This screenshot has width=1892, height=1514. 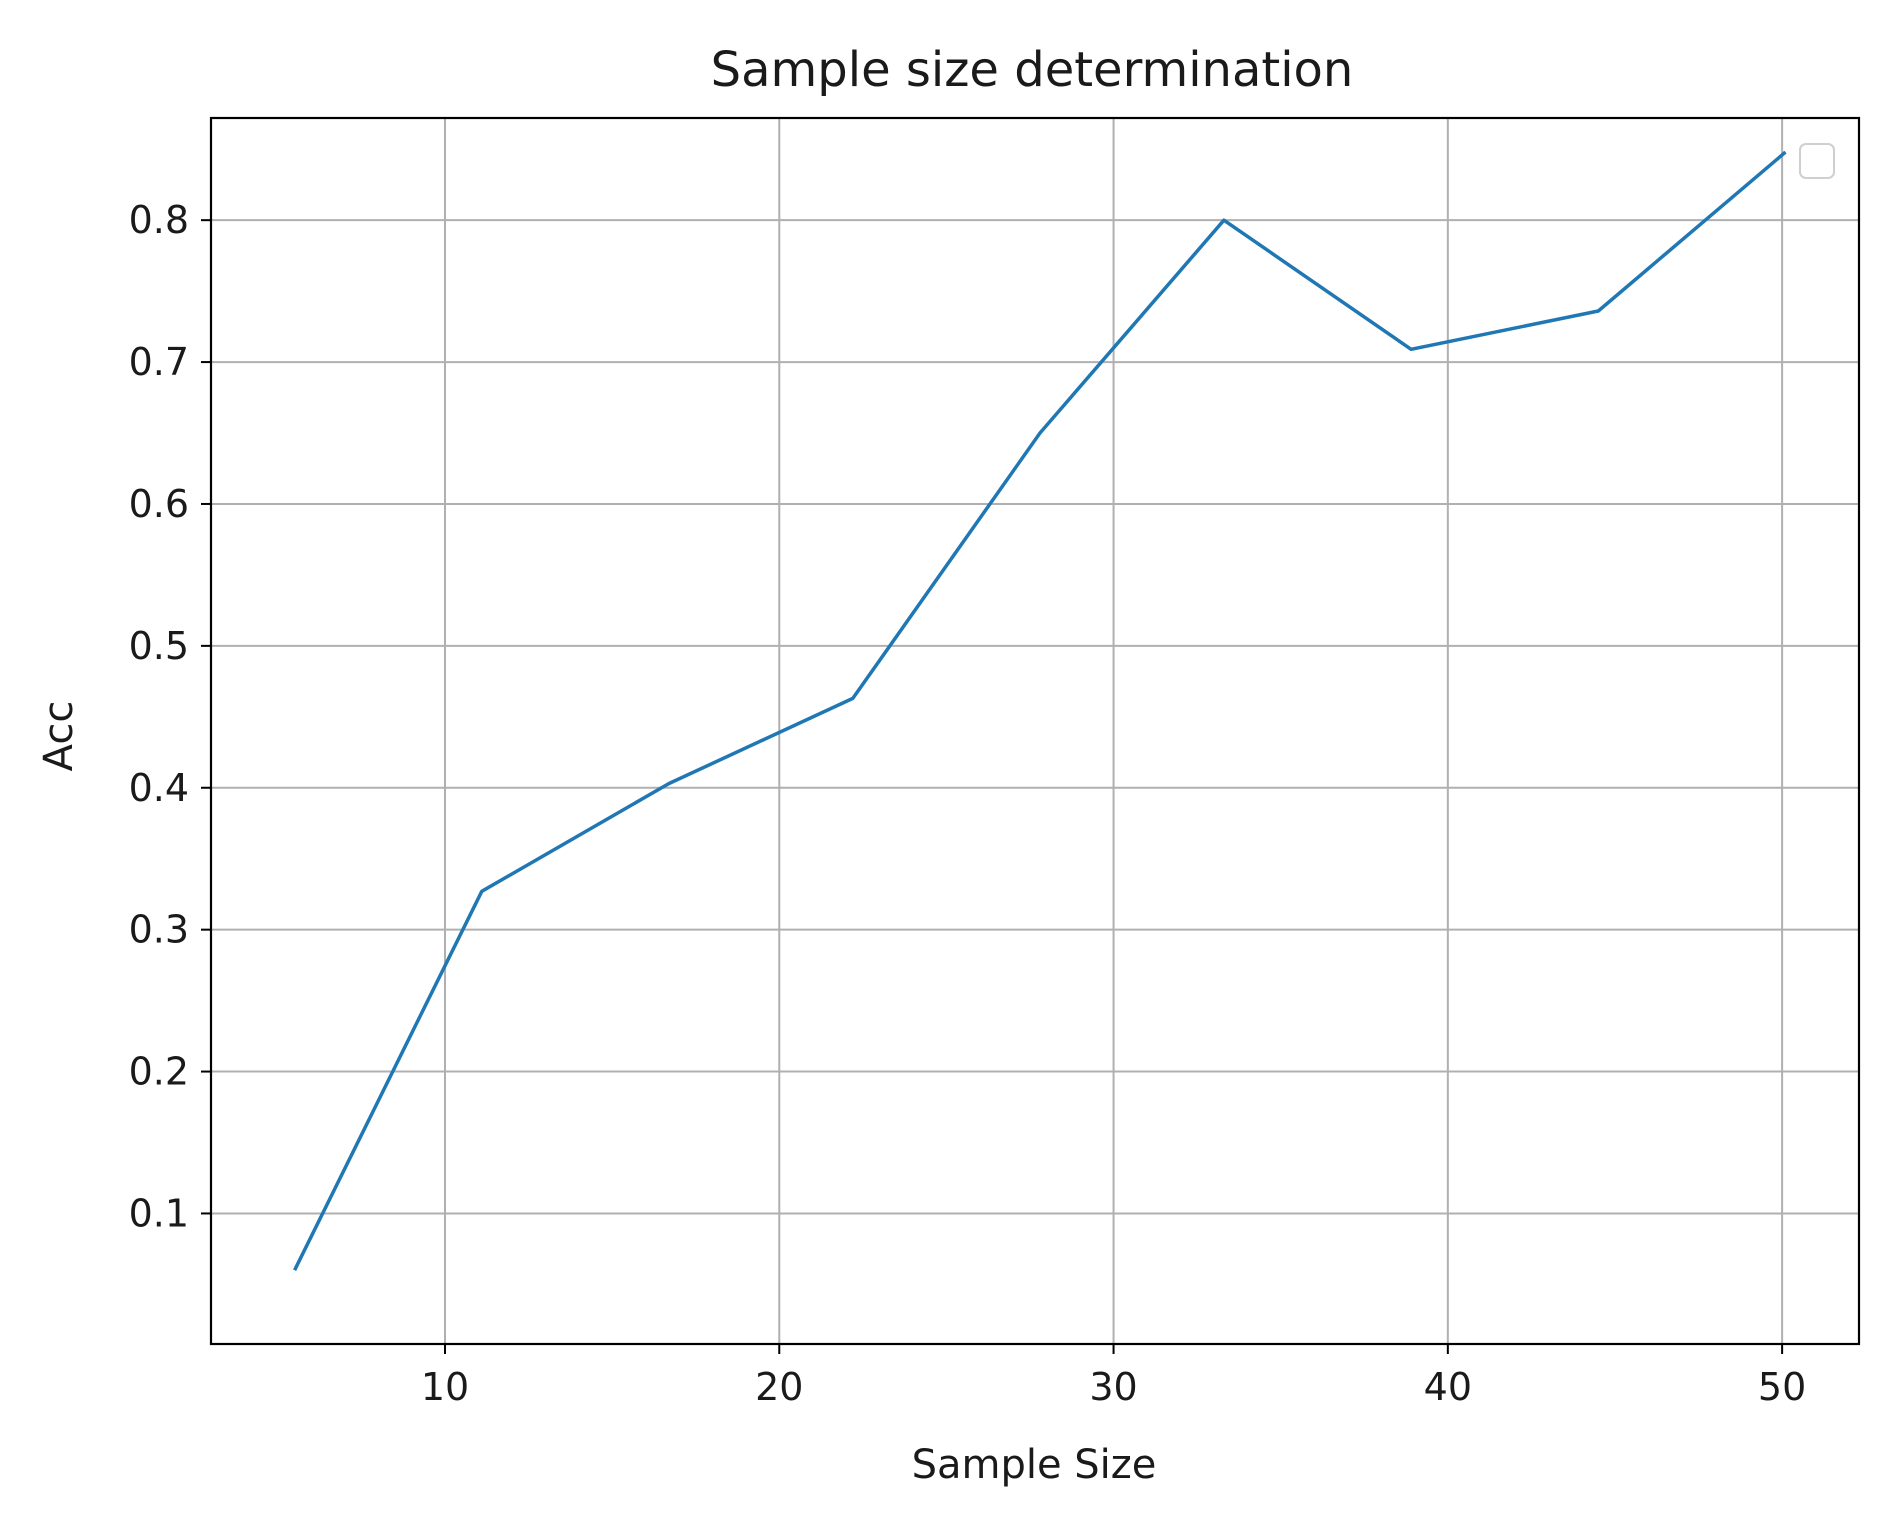 What do you see at coordinates (1034, 1465) in the screenshot?
I see `x-axis-label: Sample Size` at bounding box center [1034, 1465].